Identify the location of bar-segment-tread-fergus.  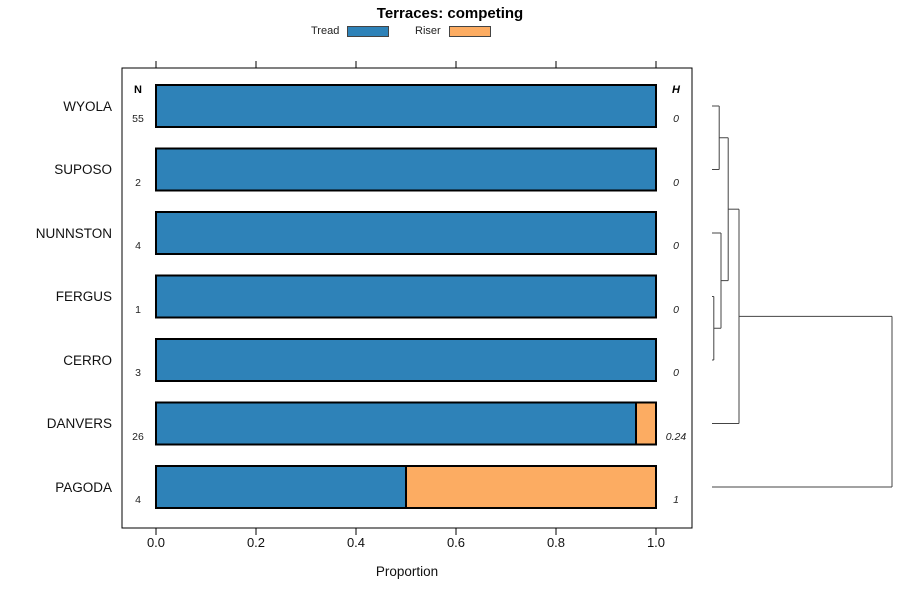
(406, 296).